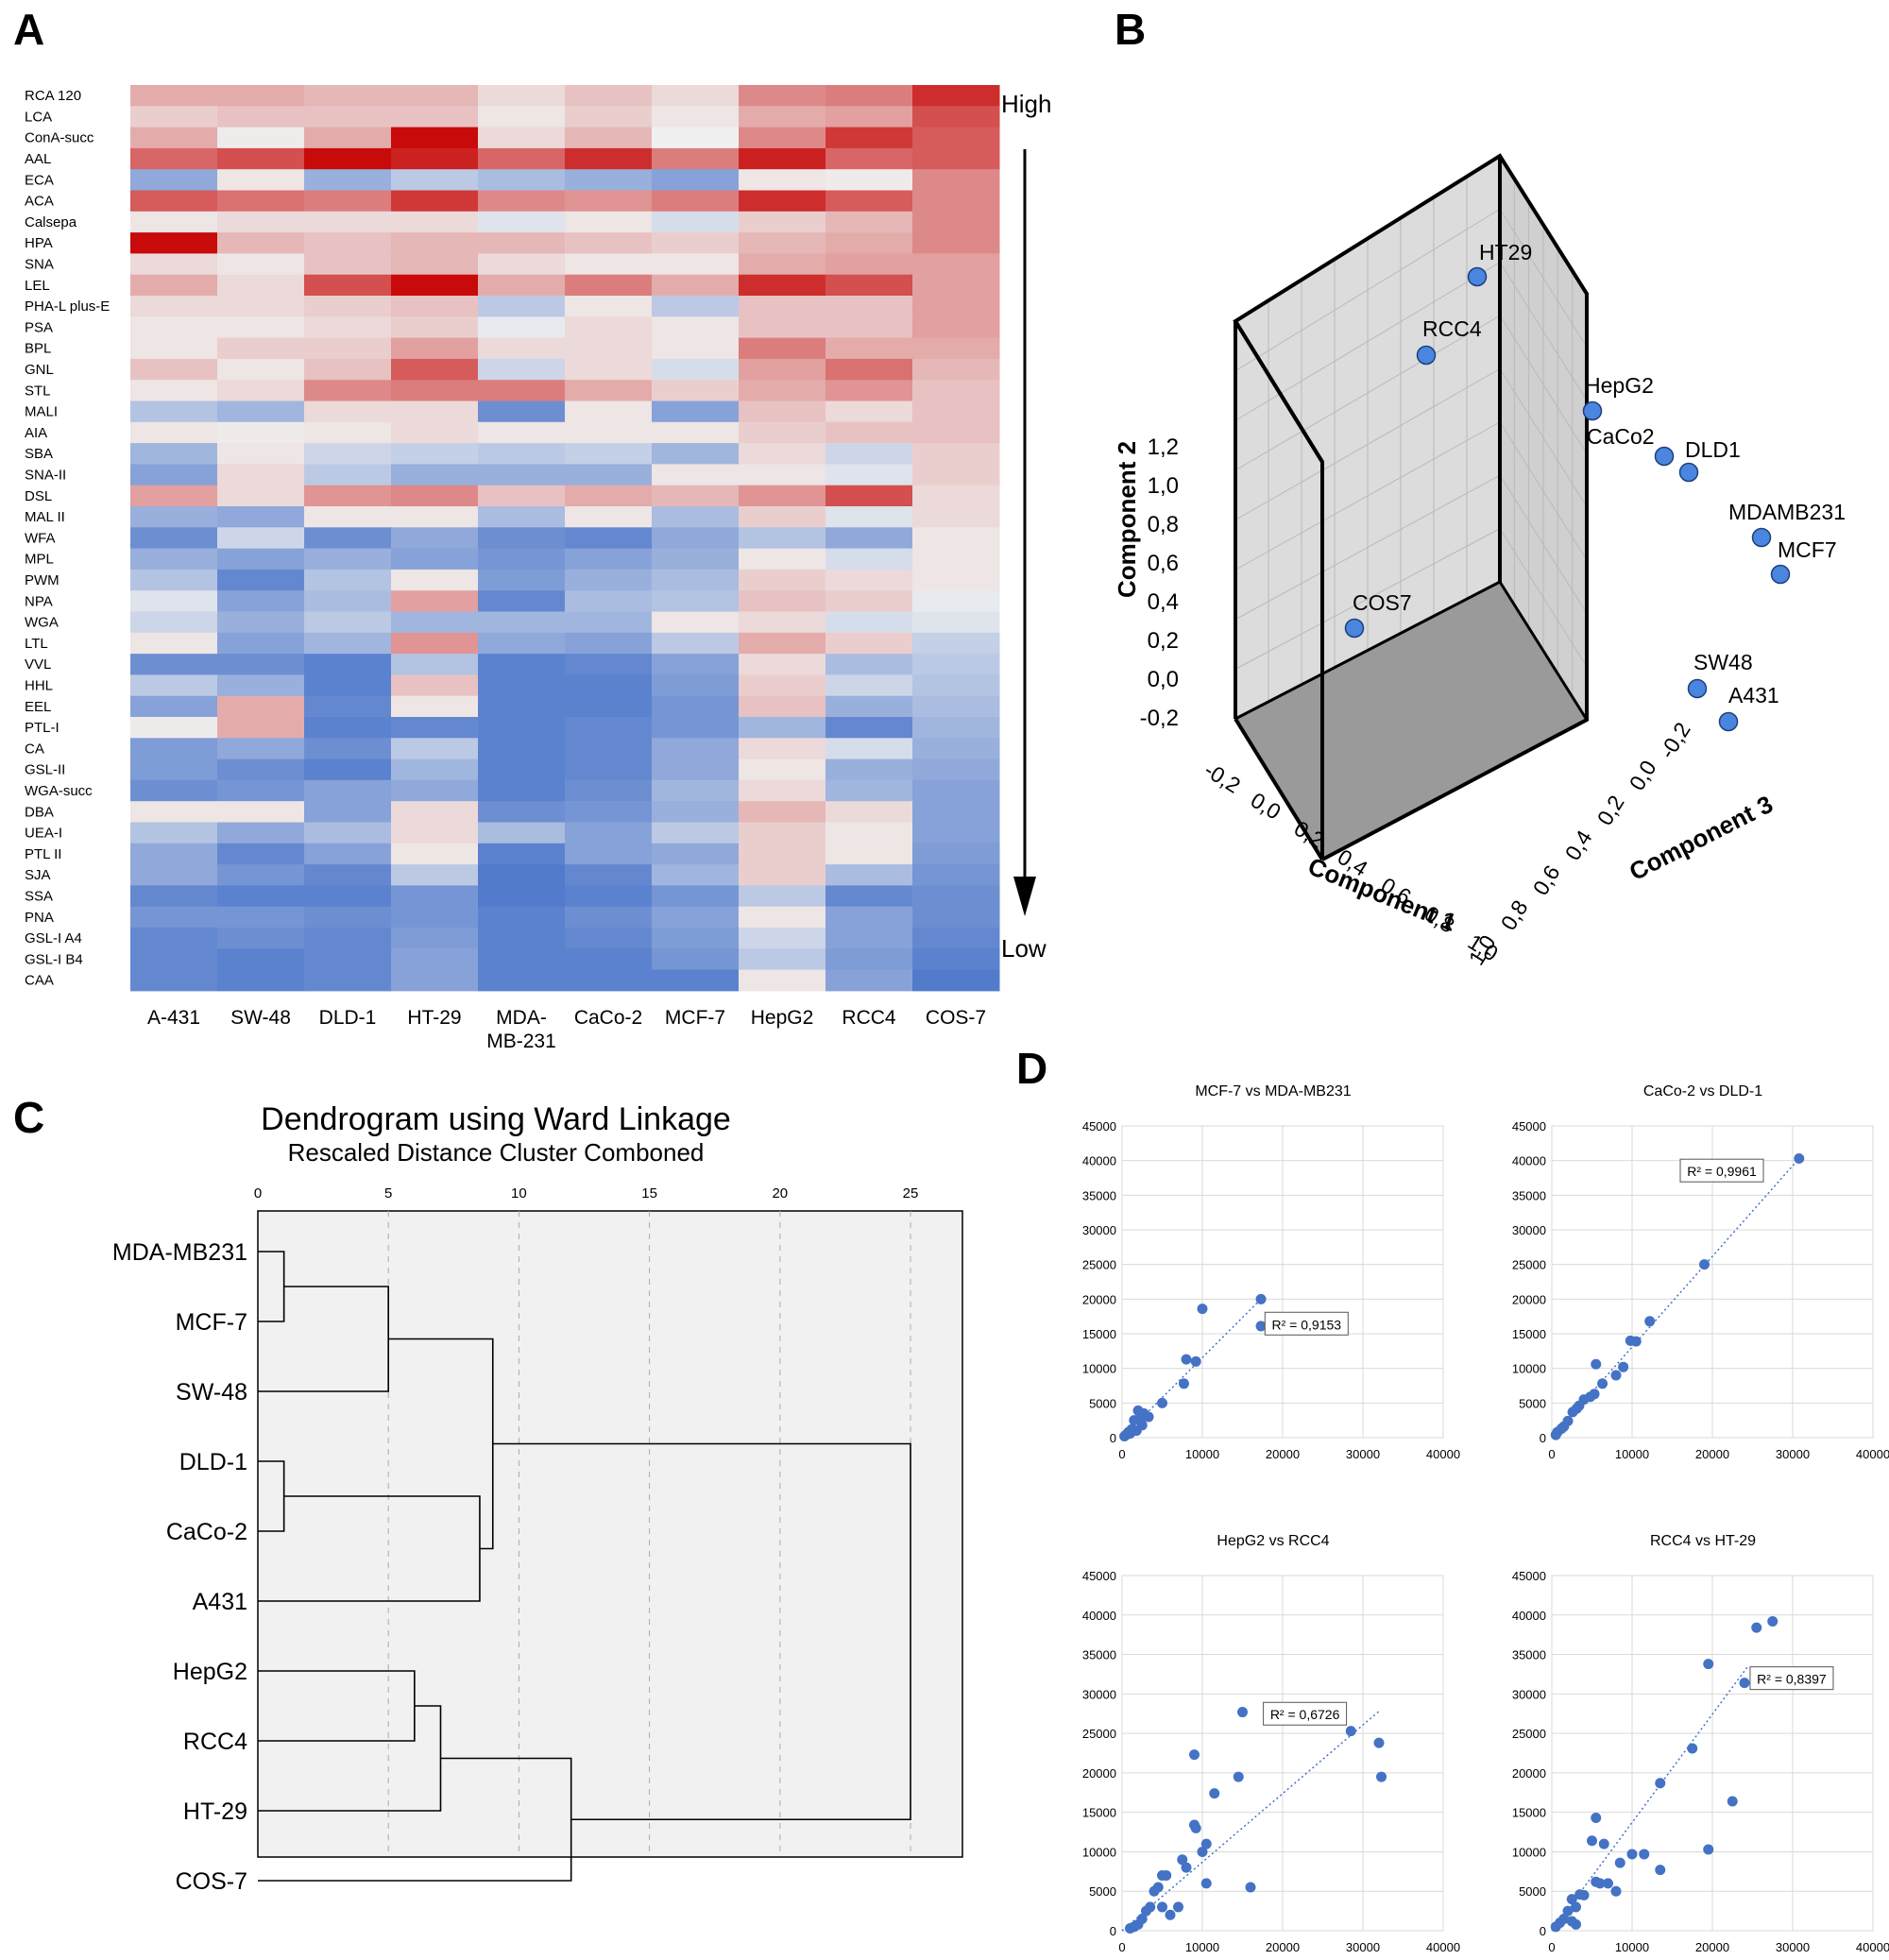 This screenshot has width=1889, height=1960. Describe the element at coordinates (1529, 1126) in the screenshot. I see `scatter-y-tick: 45000` at that location.